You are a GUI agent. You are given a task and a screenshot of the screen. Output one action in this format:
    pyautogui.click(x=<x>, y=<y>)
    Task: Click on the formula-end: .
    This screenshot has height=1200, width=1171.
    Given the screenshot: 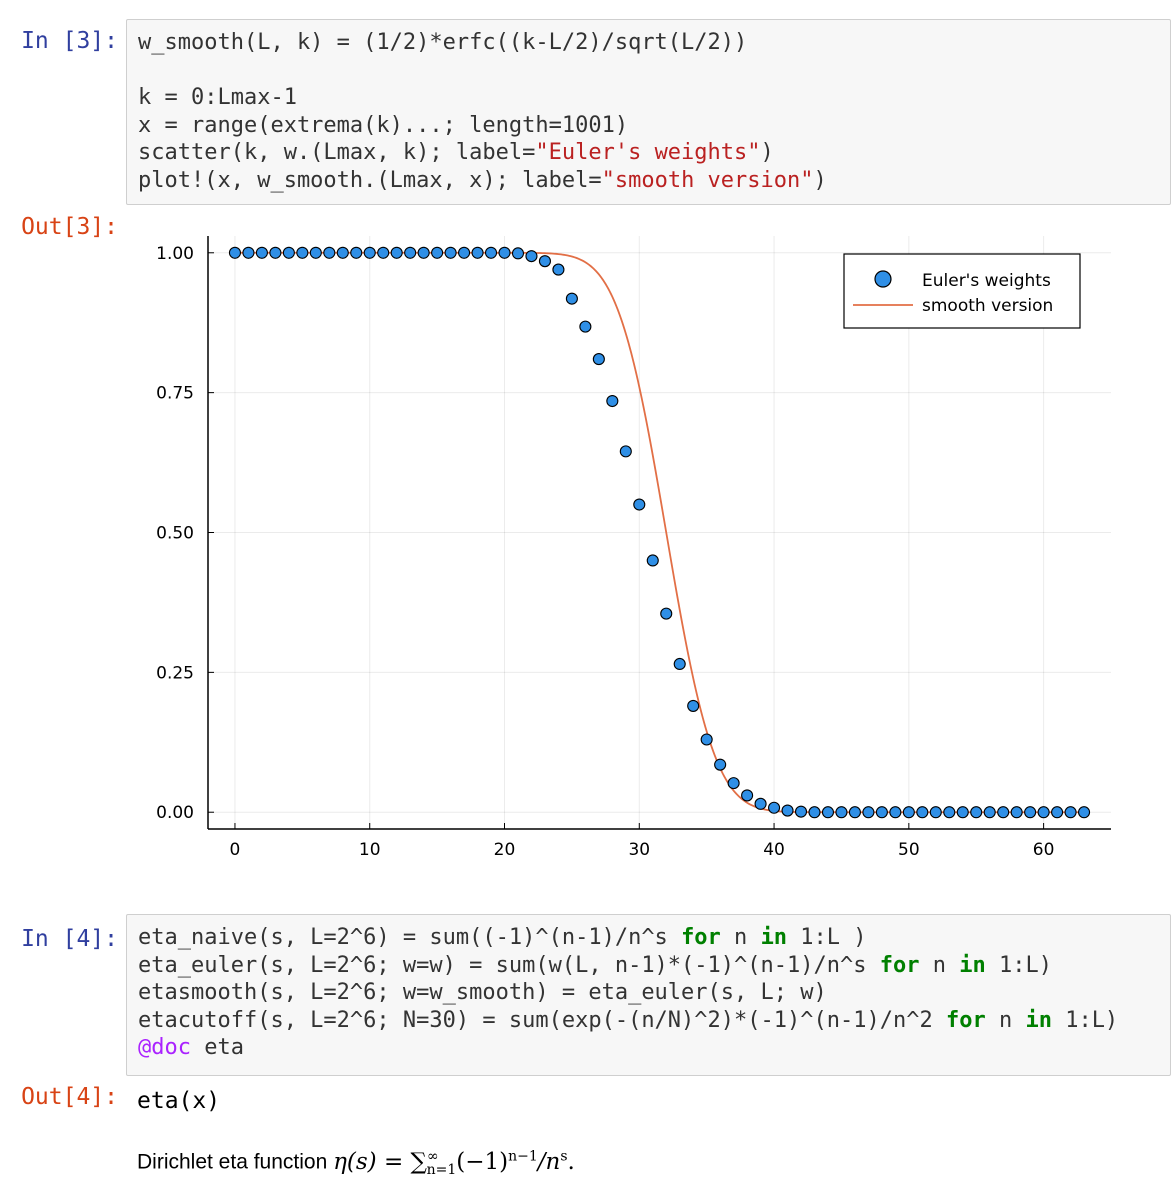 What is the action you would take?
    pyautogui.click(x=571, y=1161)
    